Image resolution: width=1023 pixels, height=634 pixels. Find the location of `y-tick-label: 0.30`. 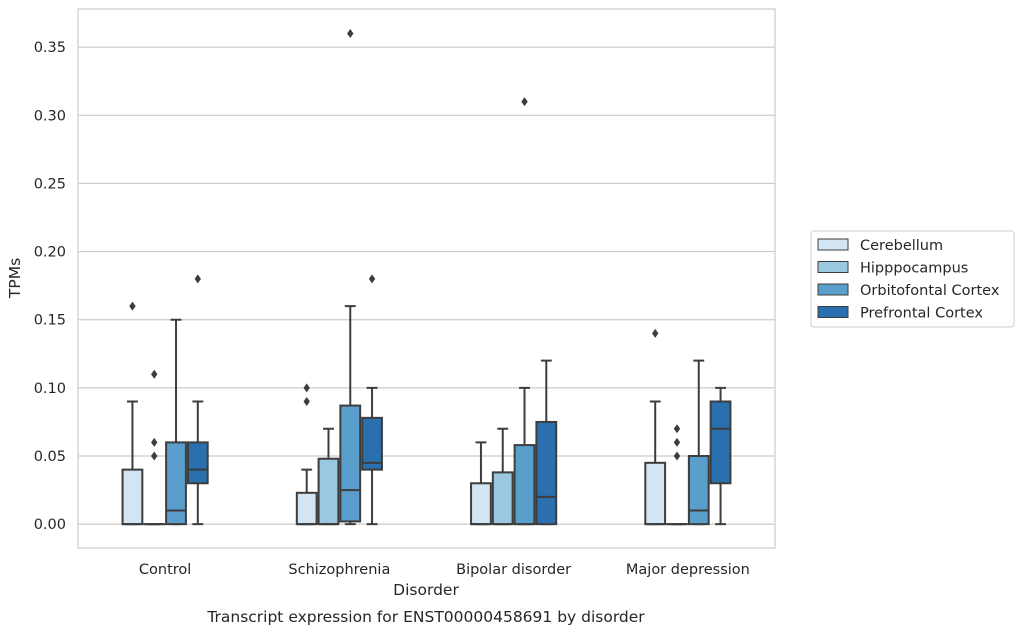

y-tick-label: 0.30 is located at coordinates (50, 116).